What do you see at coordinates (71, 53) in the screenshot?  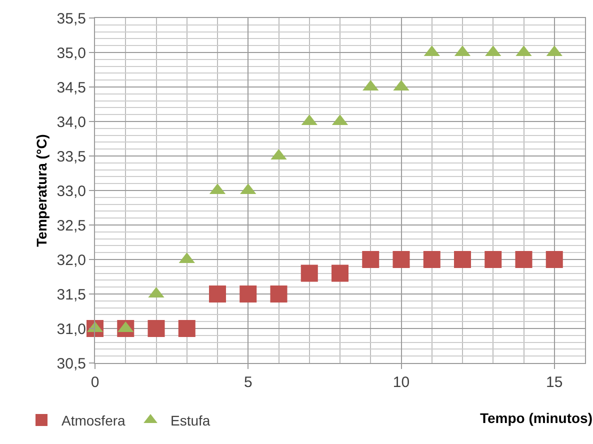 I see `y-tick-label: 35,0` at bounding box center [71, 53].